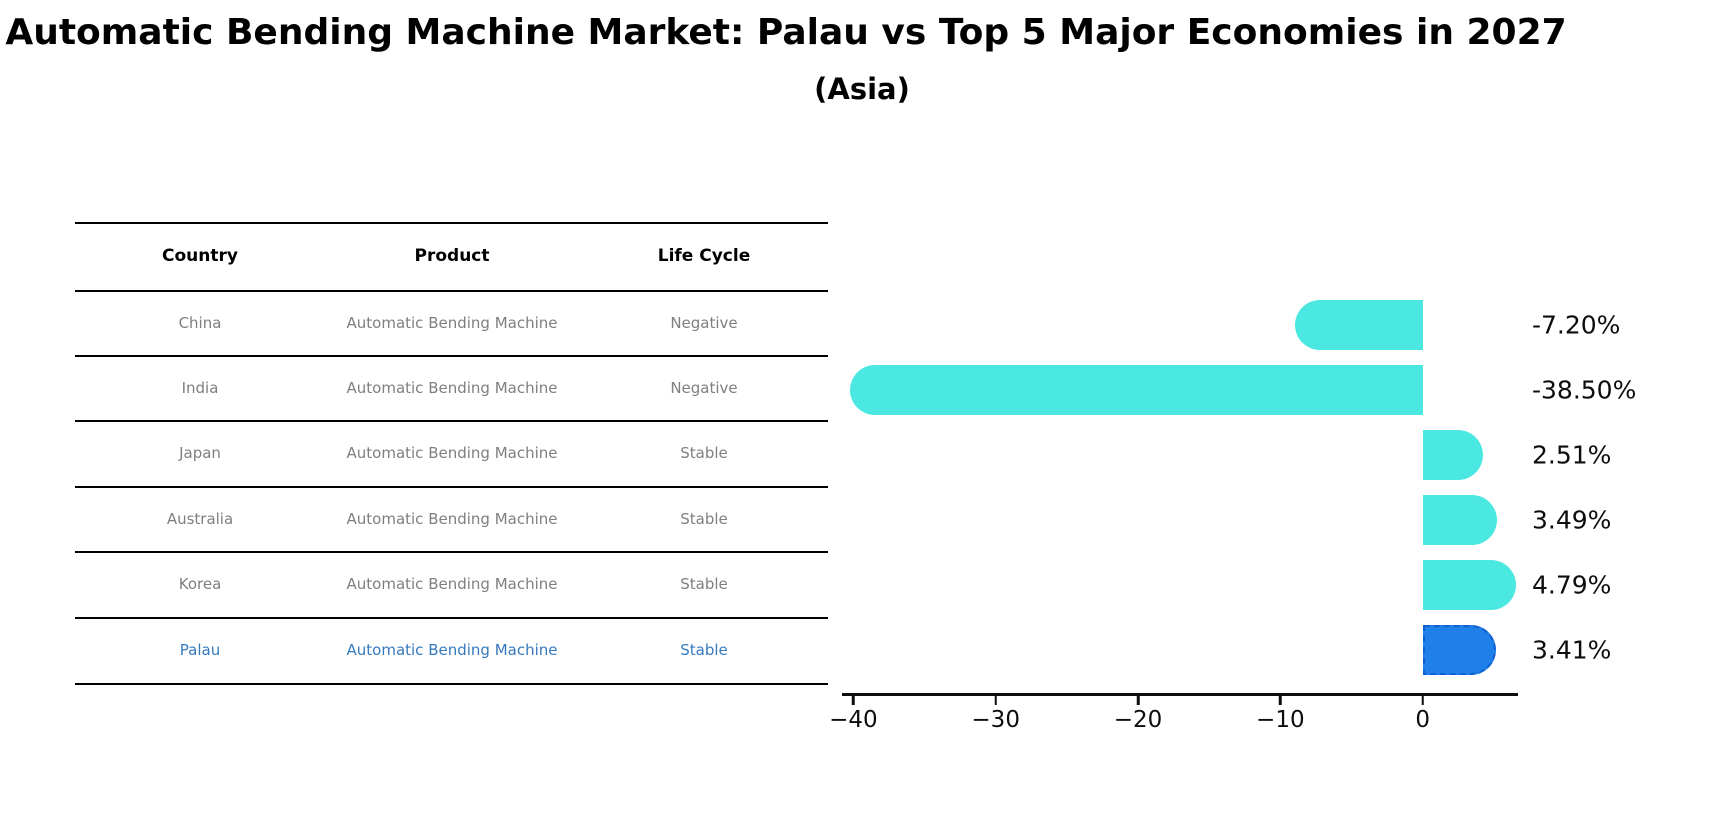 The width and height of the screenshot is (1724, 823). I want to click on value-label-australia: 3.49%, so click(1572, 520).